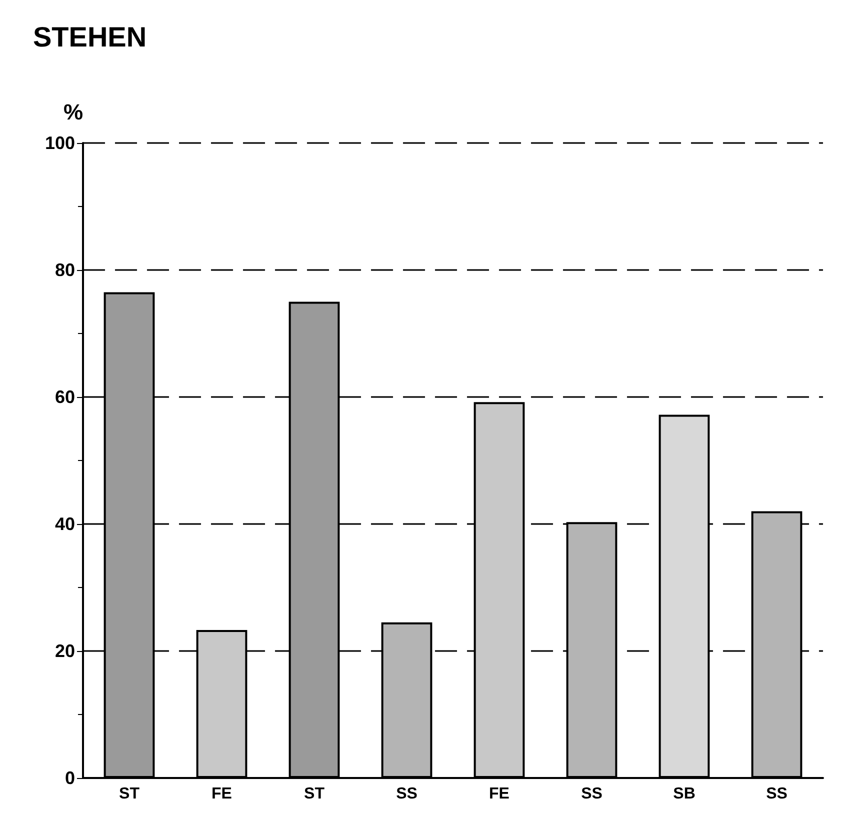 Image resolution: width=845 pixels, height=827 pixels. I want to click on y-tick-label: 80, so click(64, 270).